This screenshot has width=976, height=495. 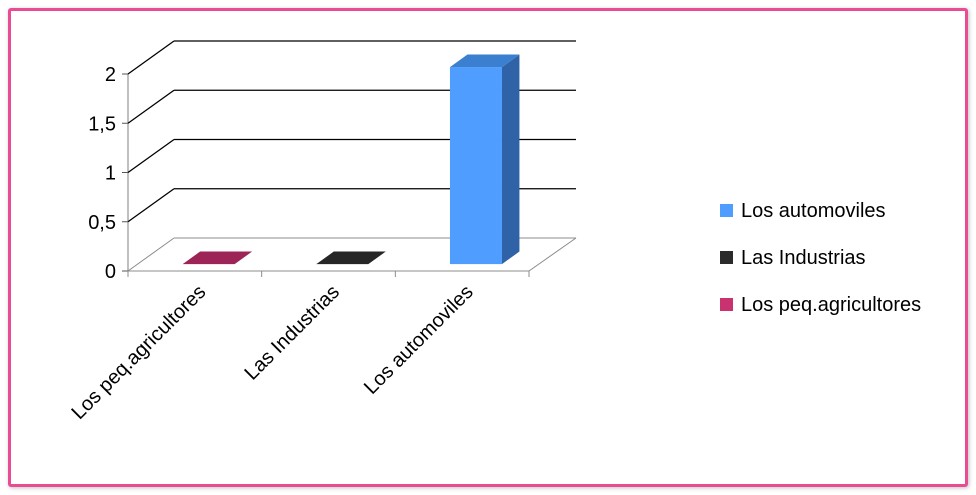 What do you see at coordinates (110, 272) in the screenshot?
I see `y-tick-label-0: 0` at bounding box center [110, 272].